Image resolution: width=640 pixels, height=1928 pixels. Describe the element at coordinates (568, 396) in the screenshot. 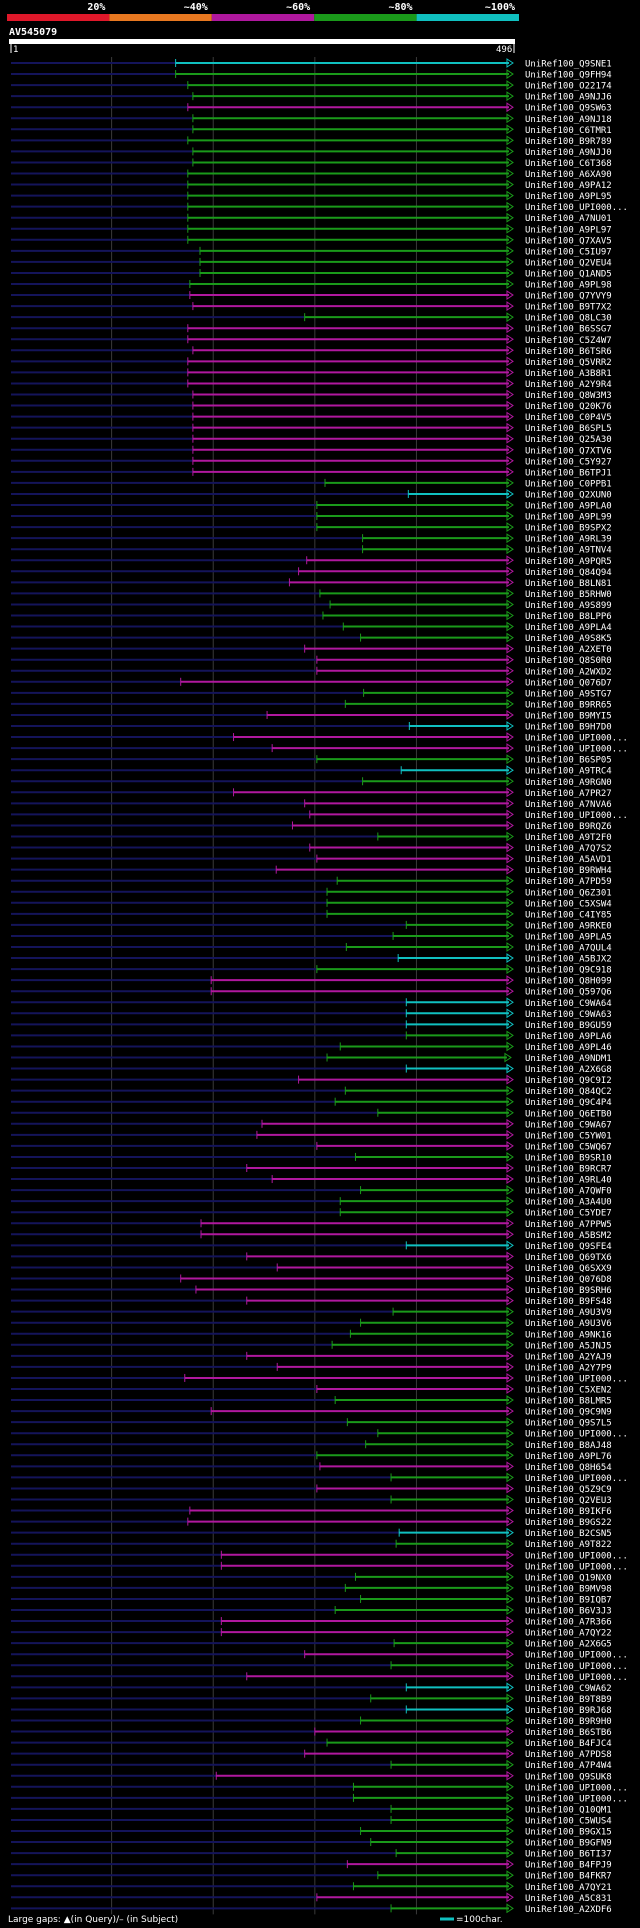

I see `hit-label: UniRef100_Q8W3M3` at that location.